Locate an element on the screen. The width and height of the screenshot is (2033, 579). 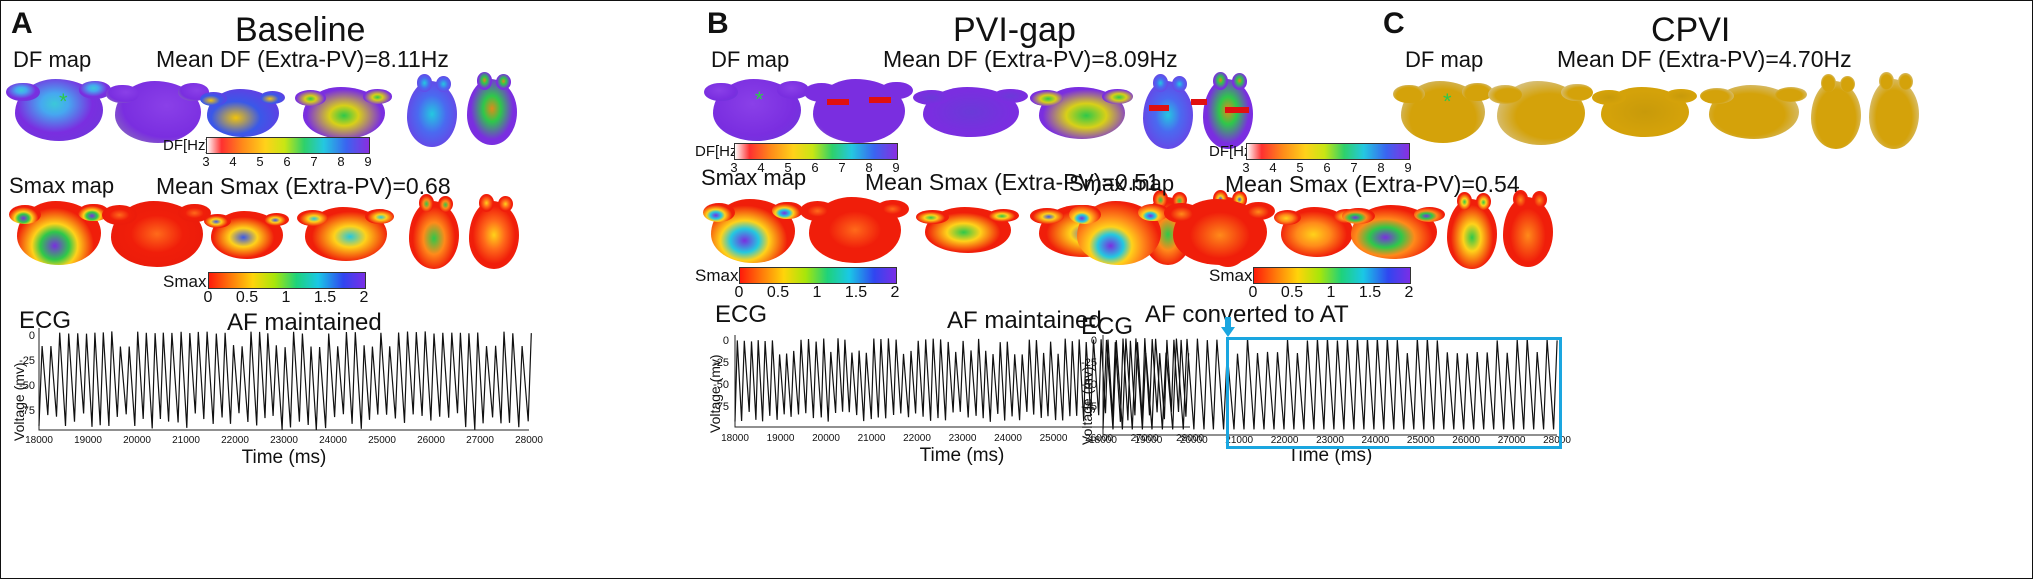
df-mean-text: Mean DF (Extra-PV)=8.09Hz is located at coordinates (1030, 59).